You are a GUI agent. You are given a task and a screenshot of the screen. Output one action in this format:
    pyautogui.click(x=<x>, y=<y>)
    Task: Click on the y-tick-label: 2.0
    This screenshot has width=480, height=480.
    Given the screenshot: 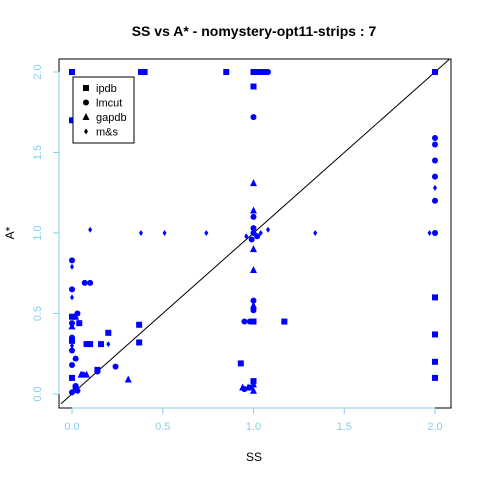 What is the action you would take?
    pyautogui.click(x=38, y=71)
    